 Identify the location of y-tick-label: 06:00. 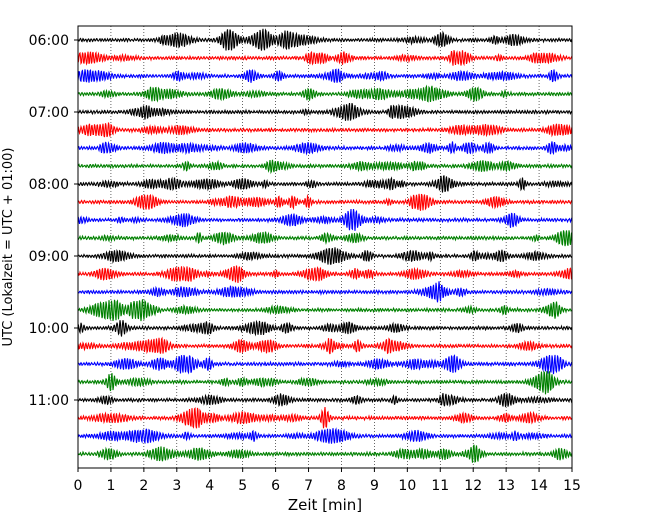
(49, 41).